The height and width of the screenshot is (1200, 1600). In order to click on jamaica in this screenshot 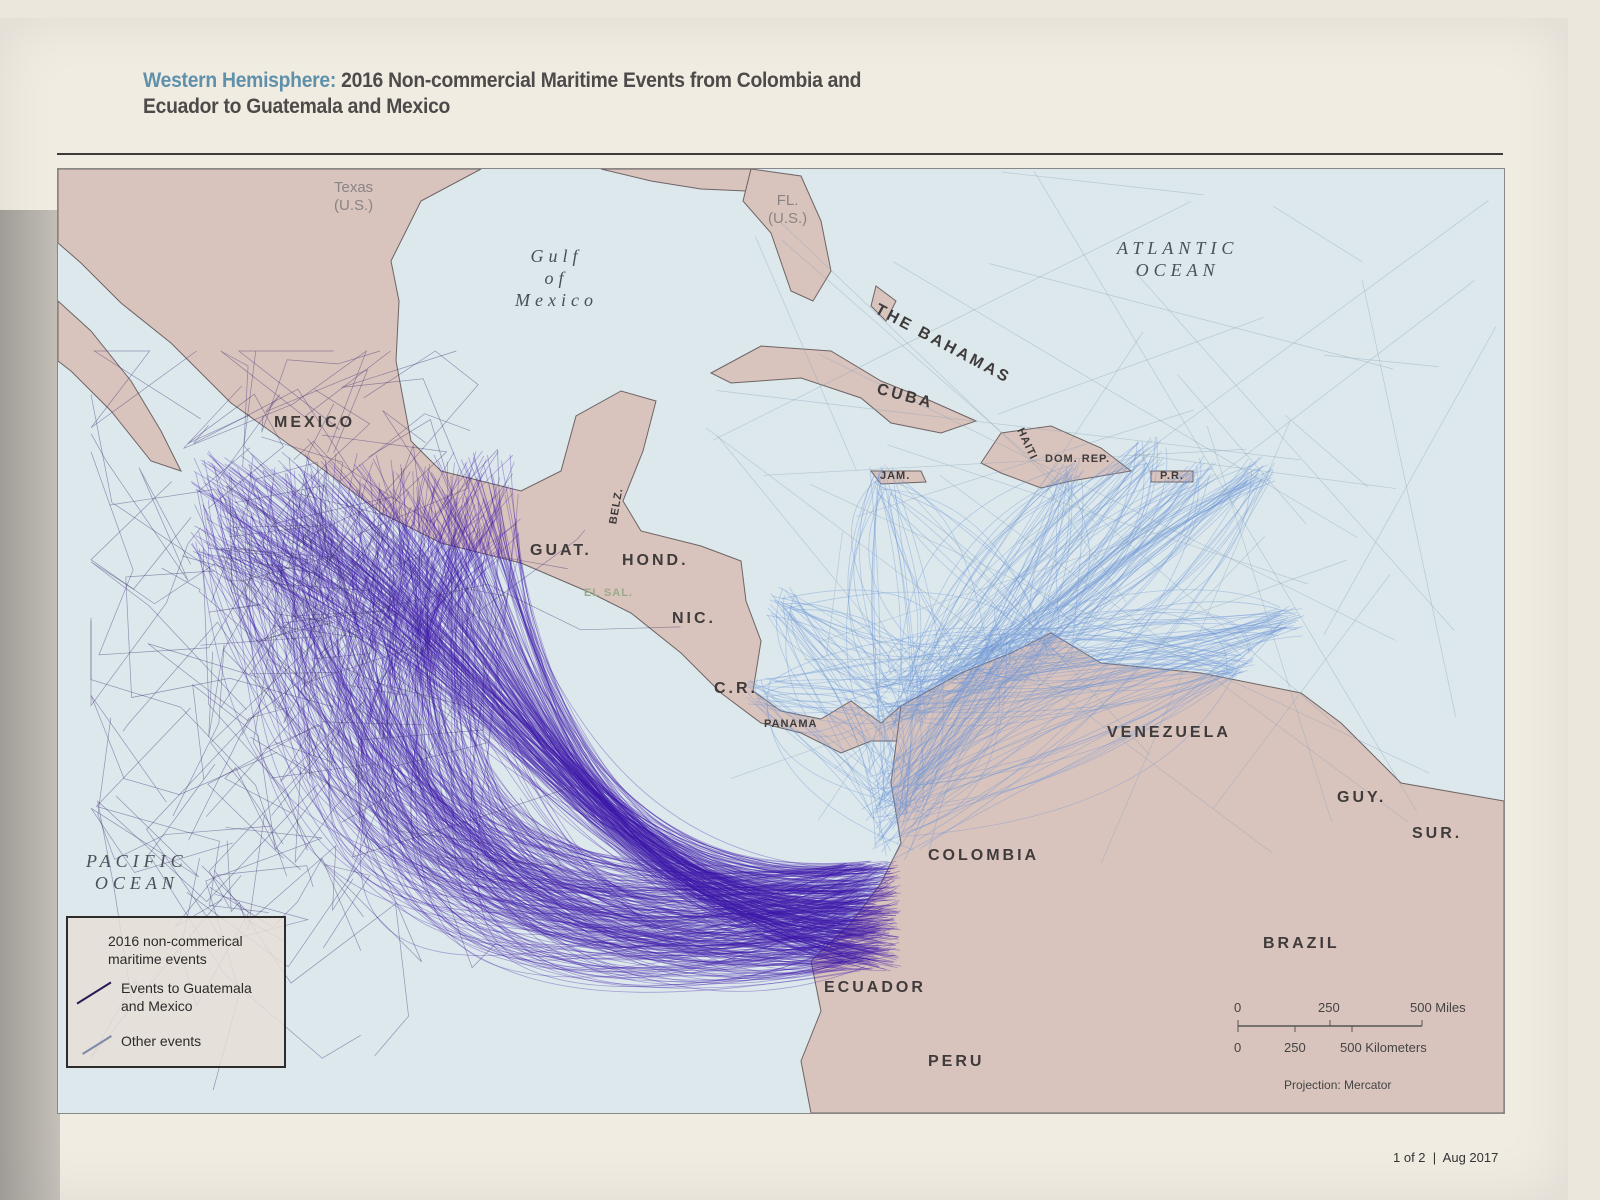, I will do `click(898, 477)`.